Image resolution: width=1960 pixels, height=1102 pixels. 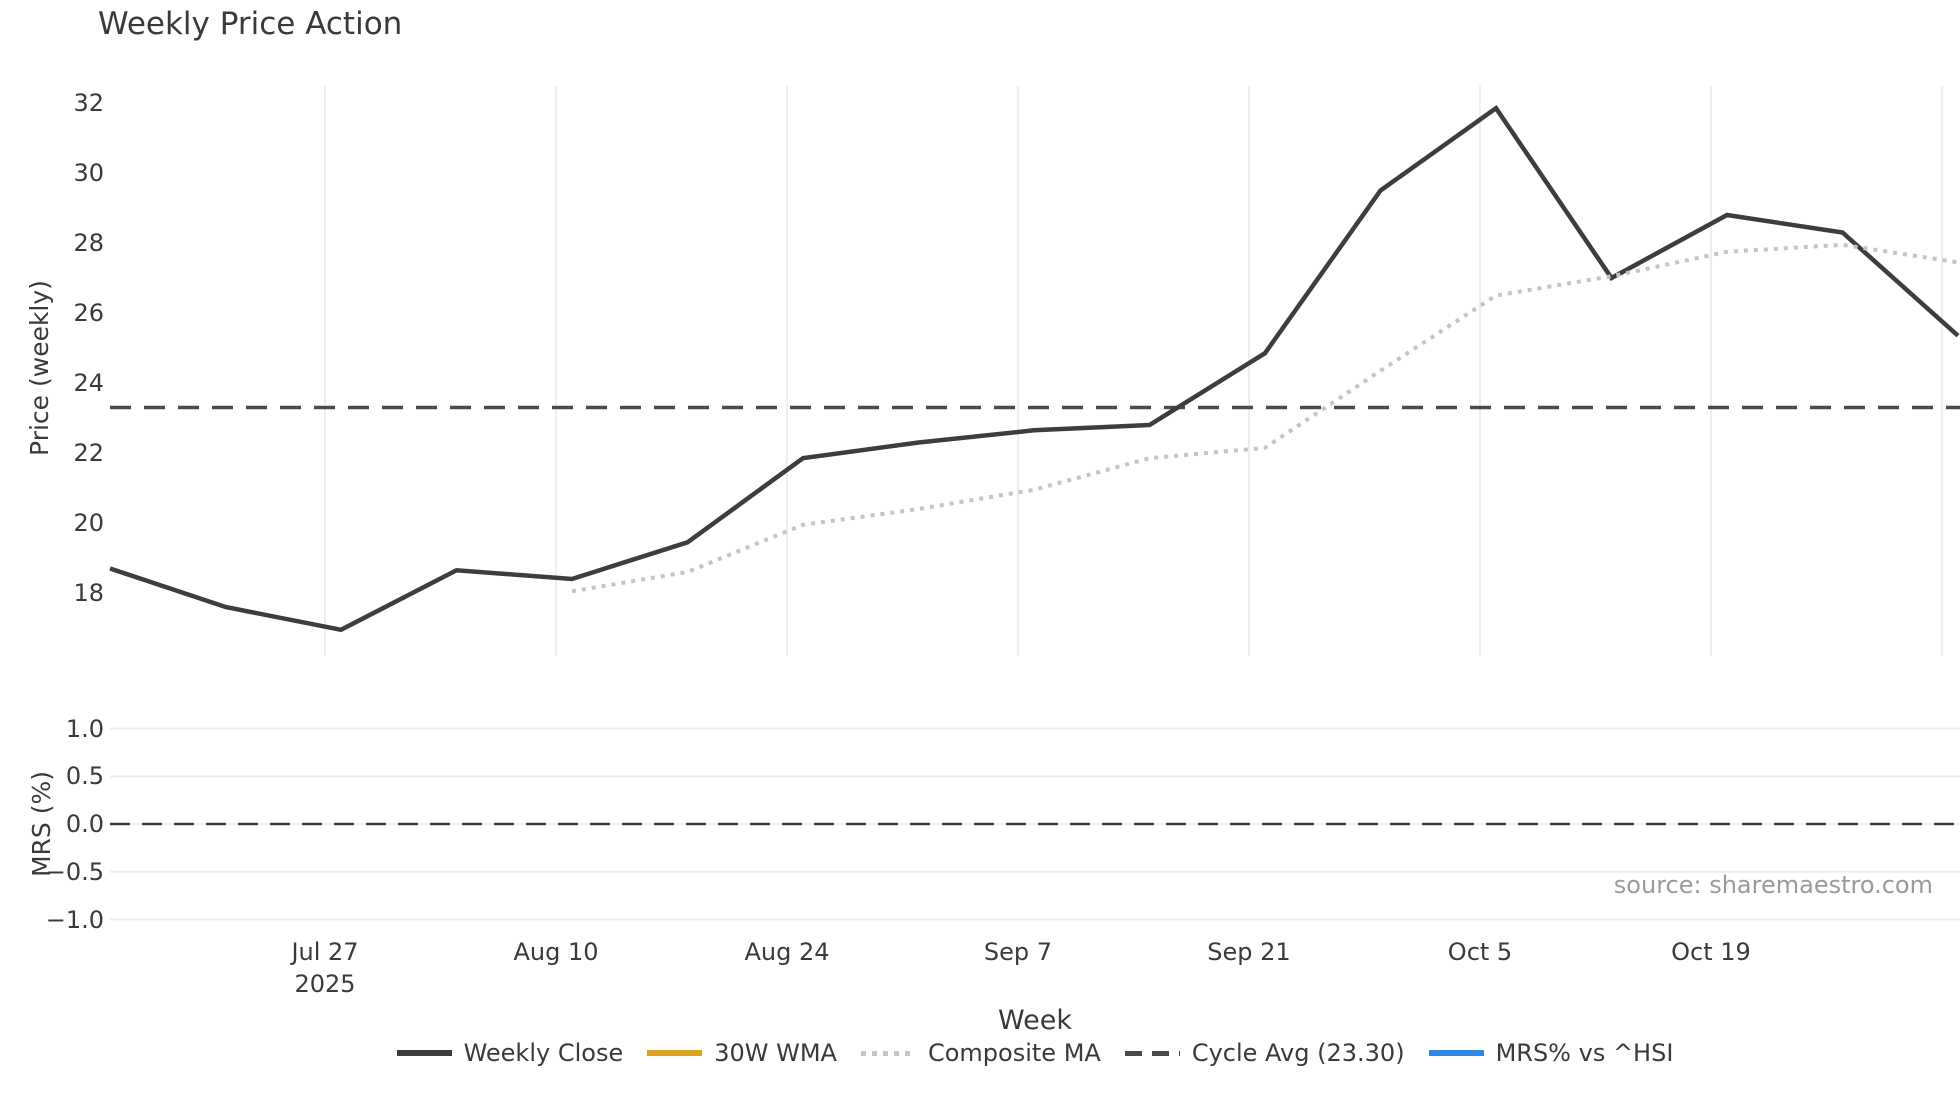 I want to click on legend-item-cycle-avg-23-30: Cycle Avg (23.30), so click(x=1264, y=1053).